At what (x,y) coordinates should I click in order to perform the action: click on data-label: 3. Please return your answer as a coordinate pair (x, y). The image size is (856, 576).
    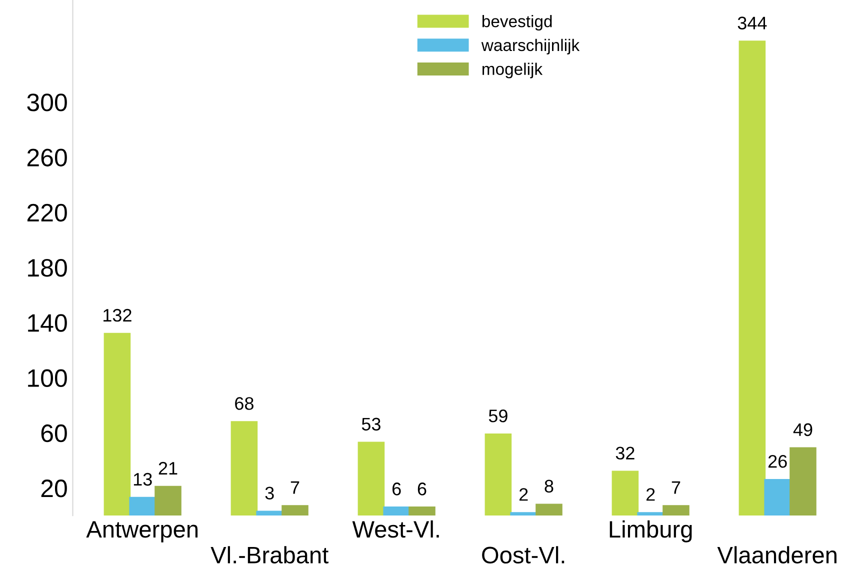
    Looking at the image, I should click on (269, 493).